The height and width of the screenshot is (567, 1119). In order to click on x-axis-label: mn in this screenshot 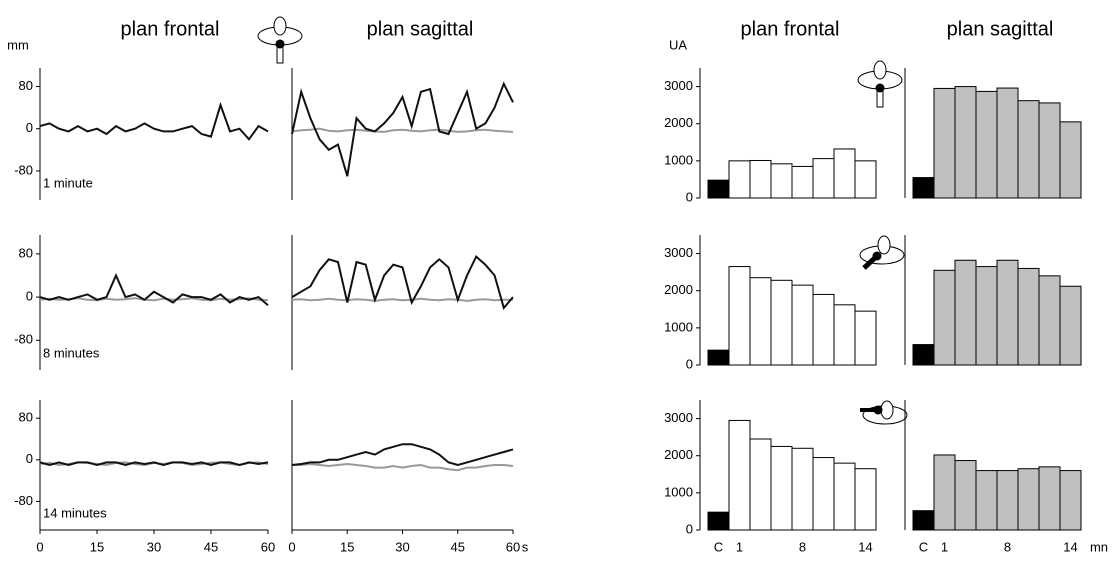, I will do `click(1099, 546)`.